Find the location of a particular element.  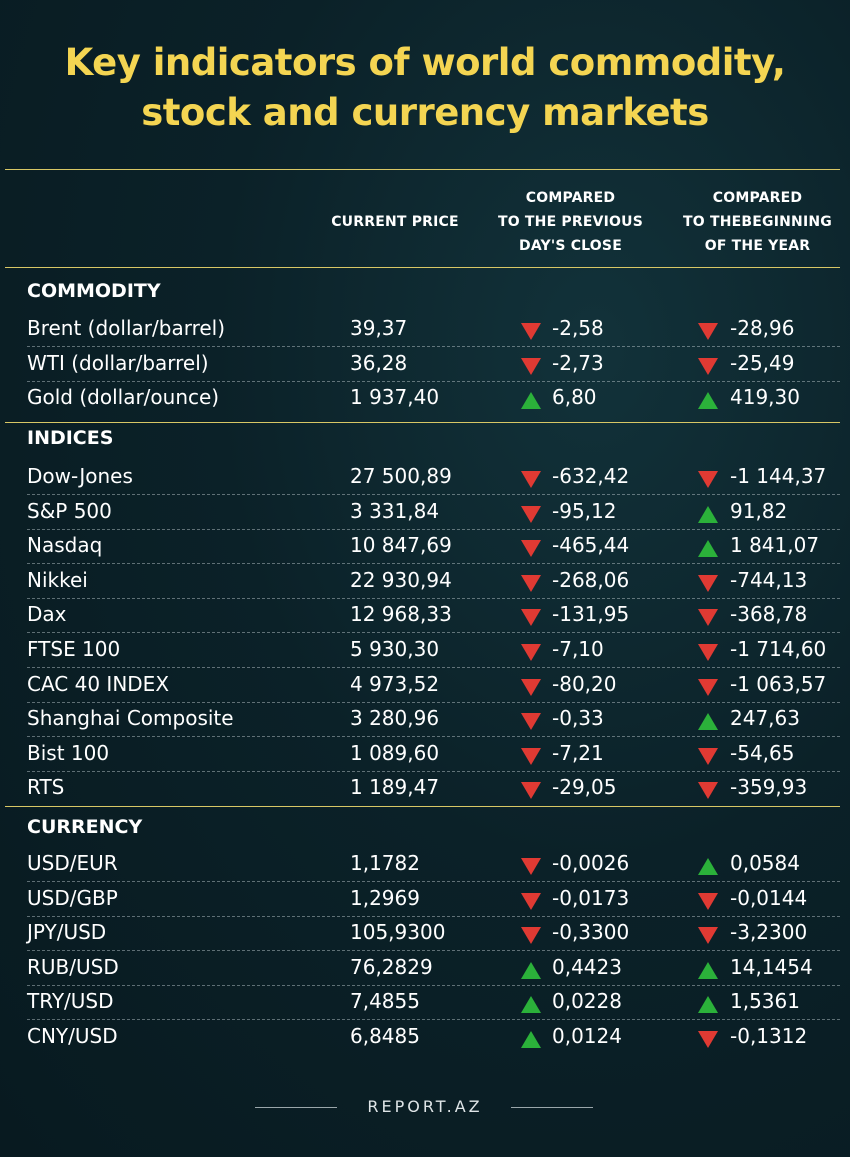

instrument-name: Dow-Jones is located at coordinates (80, 476).